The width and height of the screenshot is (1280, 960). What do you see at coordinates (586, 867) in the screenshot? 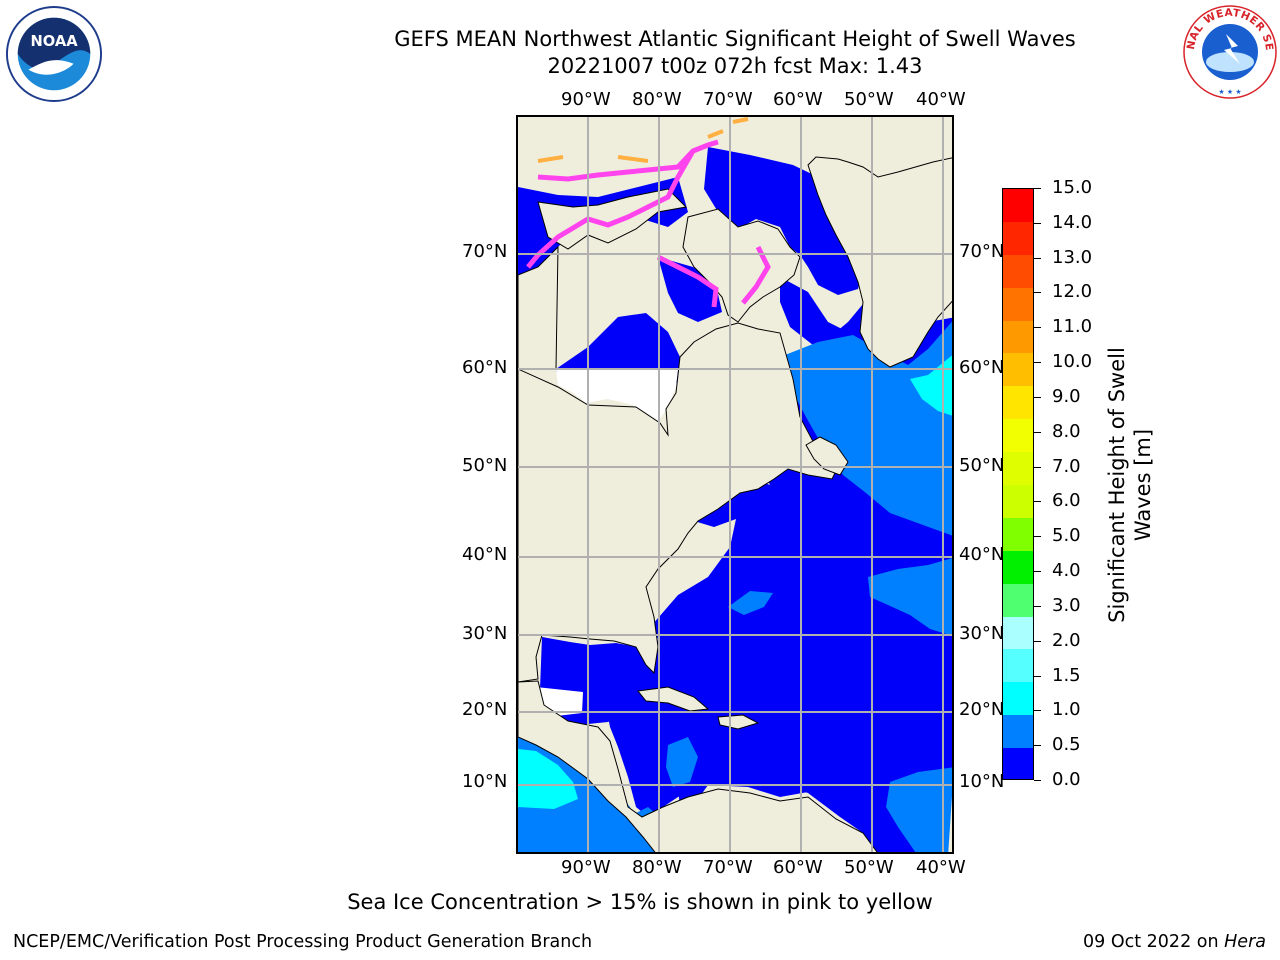
I see `lon-label-bottom-90w: 90°W` at bounding box center [586, 867].